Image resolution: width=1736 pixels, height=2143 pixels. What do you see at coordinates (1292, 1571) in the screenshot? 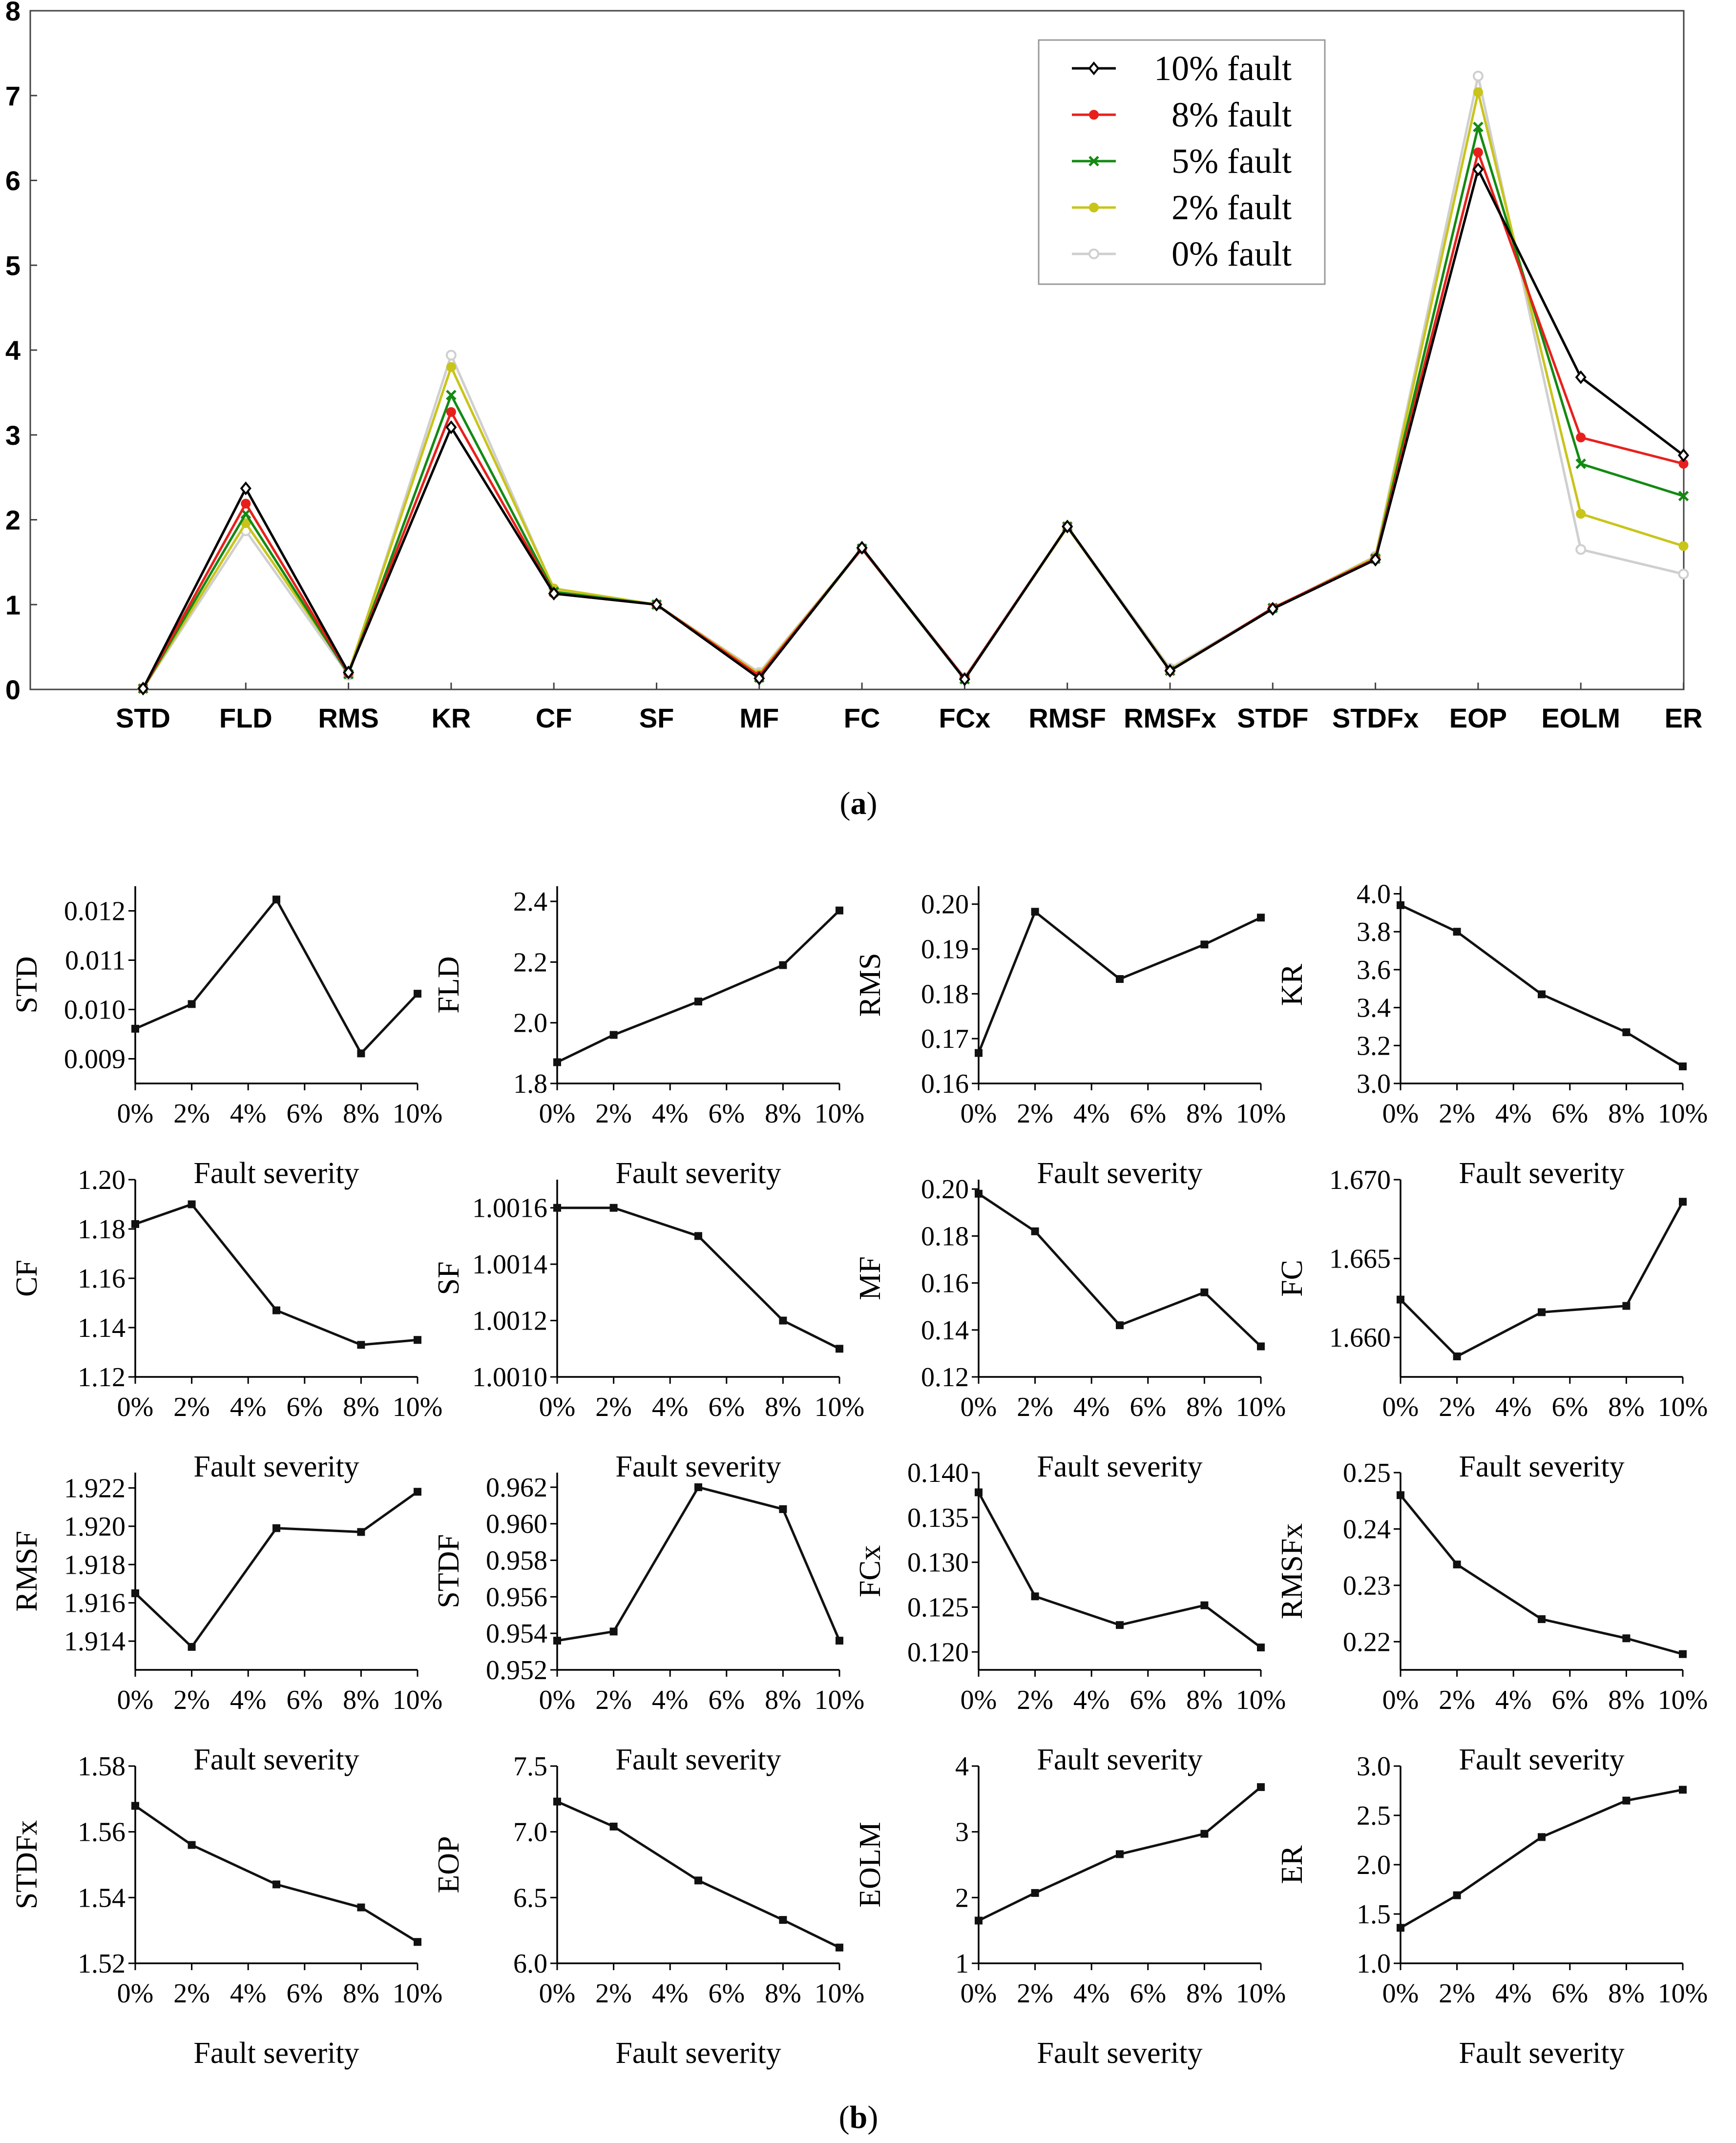
I see `y-axis-title: RMSFx` at bounding box center [1292, 1571].